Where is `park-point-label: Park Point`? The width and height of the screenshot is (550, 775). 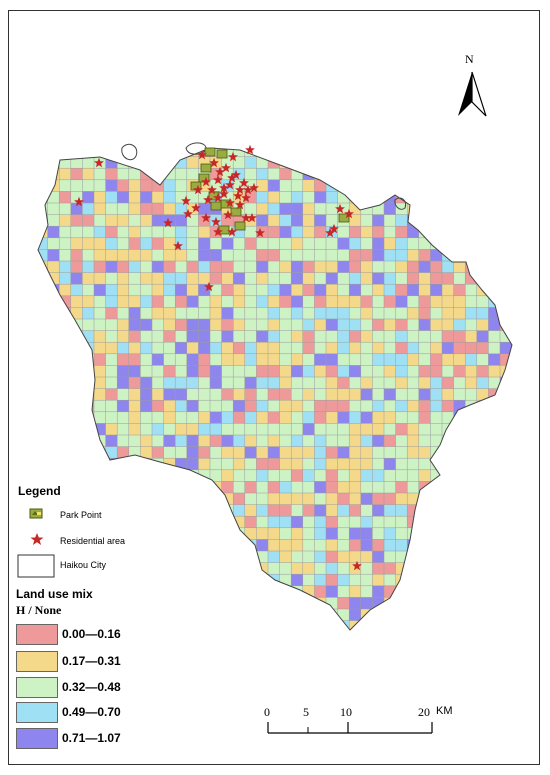 park-point-label: Park Point is located at coordinates (81, 515).